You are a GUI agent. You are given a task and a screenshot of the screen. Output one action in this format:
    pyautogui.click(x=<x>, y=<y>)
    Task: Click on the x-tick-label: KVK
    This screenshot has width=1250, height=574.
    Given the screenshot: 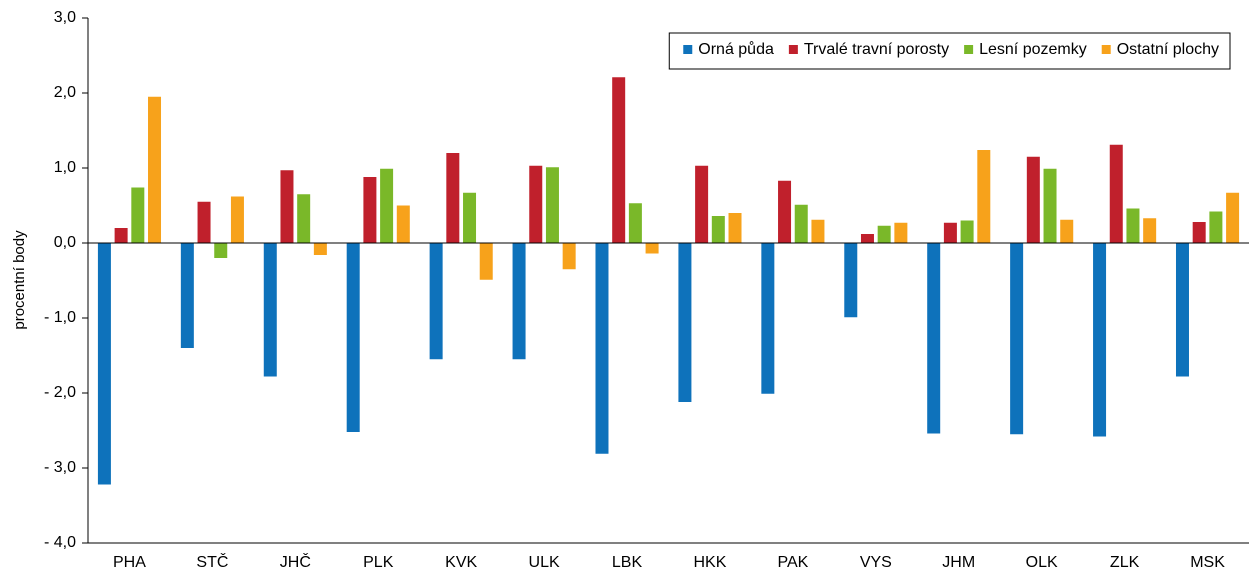 What is the action you would take?
    pyautogui.click(x=461, y=562)
    